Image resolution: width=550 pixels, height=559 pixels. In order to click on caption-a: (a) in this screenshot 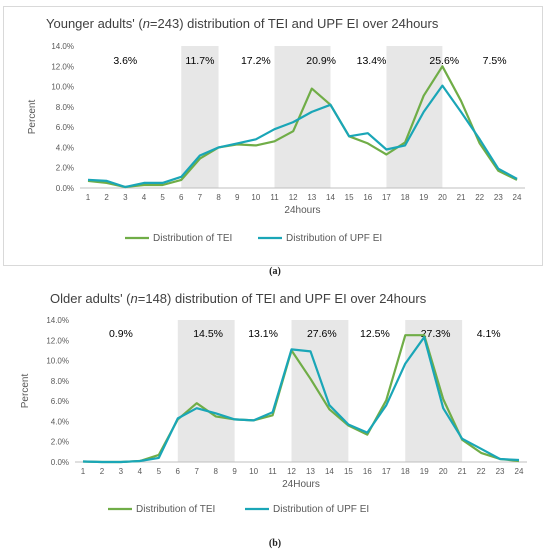, I will do `click(275, 271)`.